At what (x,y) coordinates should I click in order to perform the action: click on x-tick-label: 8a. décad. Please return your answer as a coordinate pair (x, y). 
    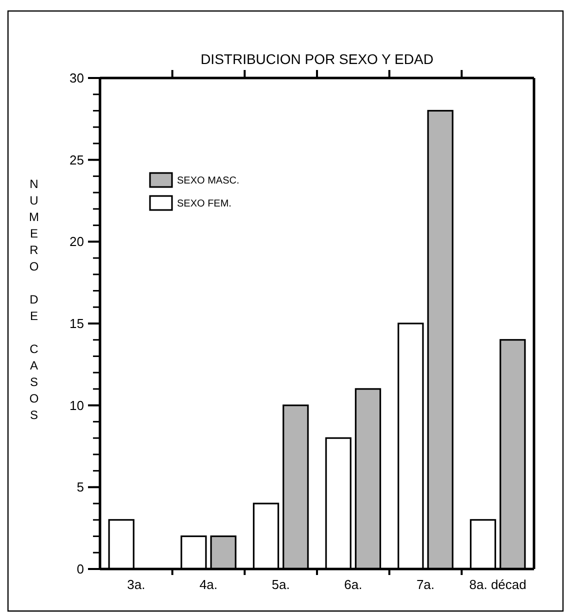
    Looking at the image, I should click on (497, 584).